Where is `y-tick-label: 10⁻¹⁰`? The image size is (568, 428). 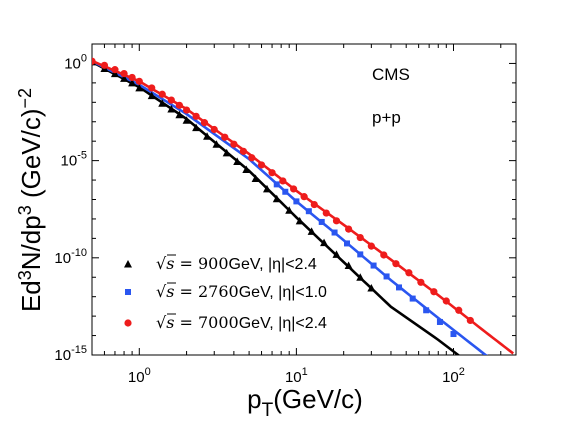
y-tick-label: 10⁻¹⁰ is located at coordinates (70, 257).